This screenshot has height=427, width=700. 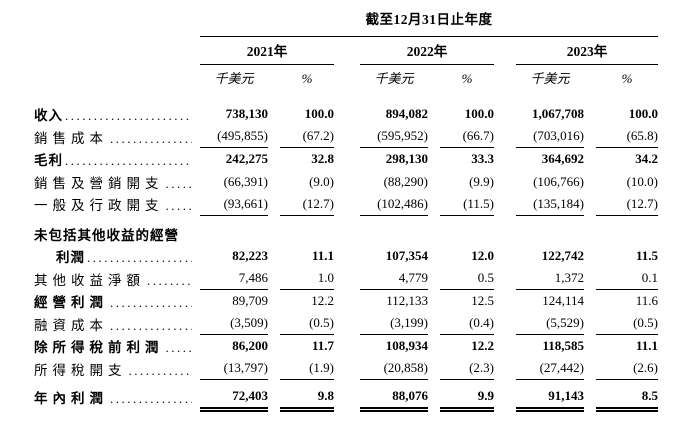 What do you see at coordinates (250, 301) in the screenshot?
I see `cell-2021-amount: 89,709` at bounding box center [250, 301].